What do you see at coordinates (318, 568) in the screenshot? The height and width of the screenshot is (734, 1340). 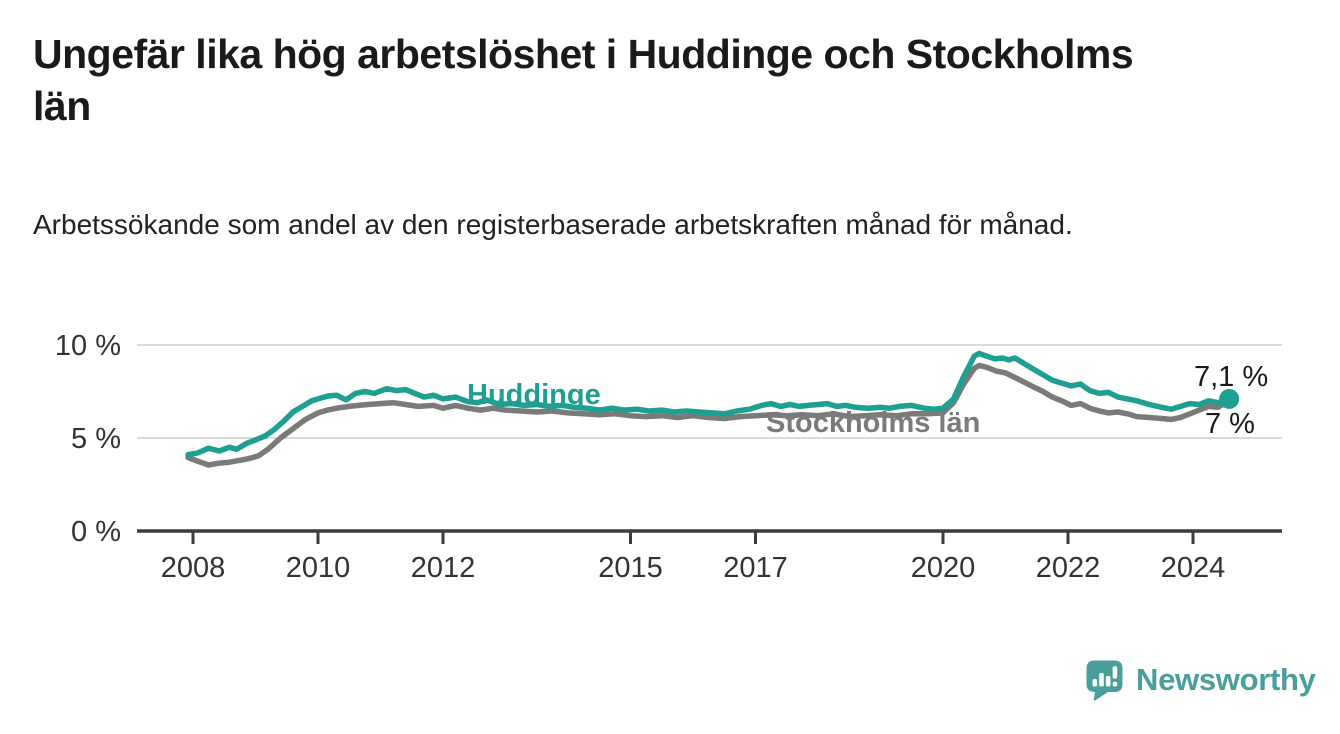 I see `x-tick-label: 2010` at bounding box center [318, 568].